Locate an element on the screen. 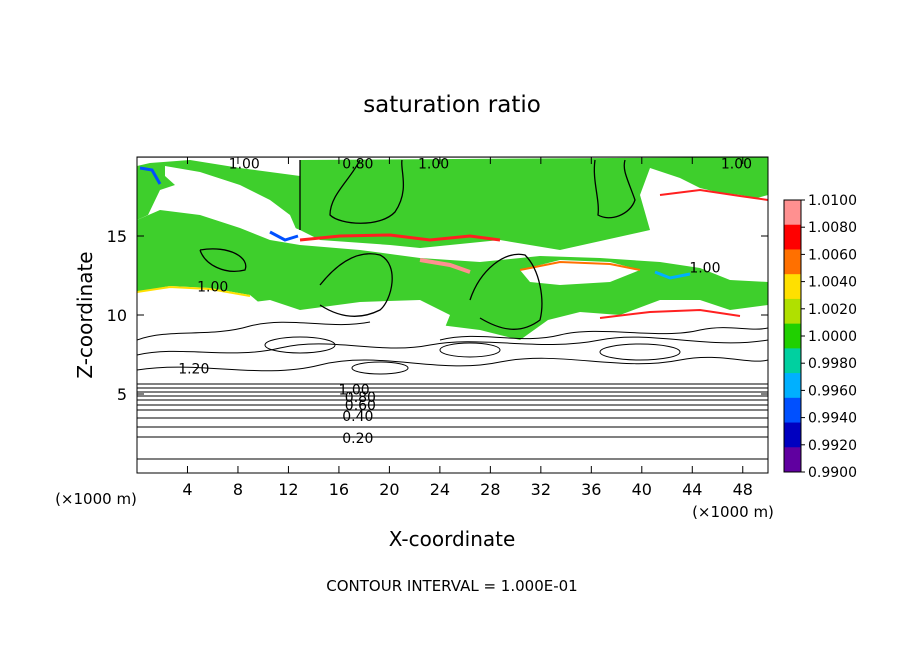 The height and width of the screenshot is (654, 904). x-tick-label: 44 is located at coordinates (692, 489).